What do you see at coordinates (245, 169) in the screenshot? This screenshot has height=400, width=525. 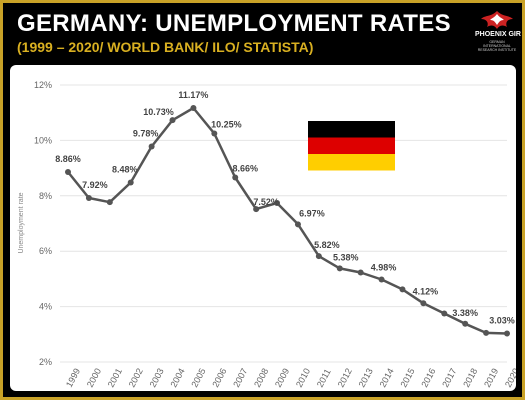 I see `data-label: 8.66%` at bounding box center [245, 169].